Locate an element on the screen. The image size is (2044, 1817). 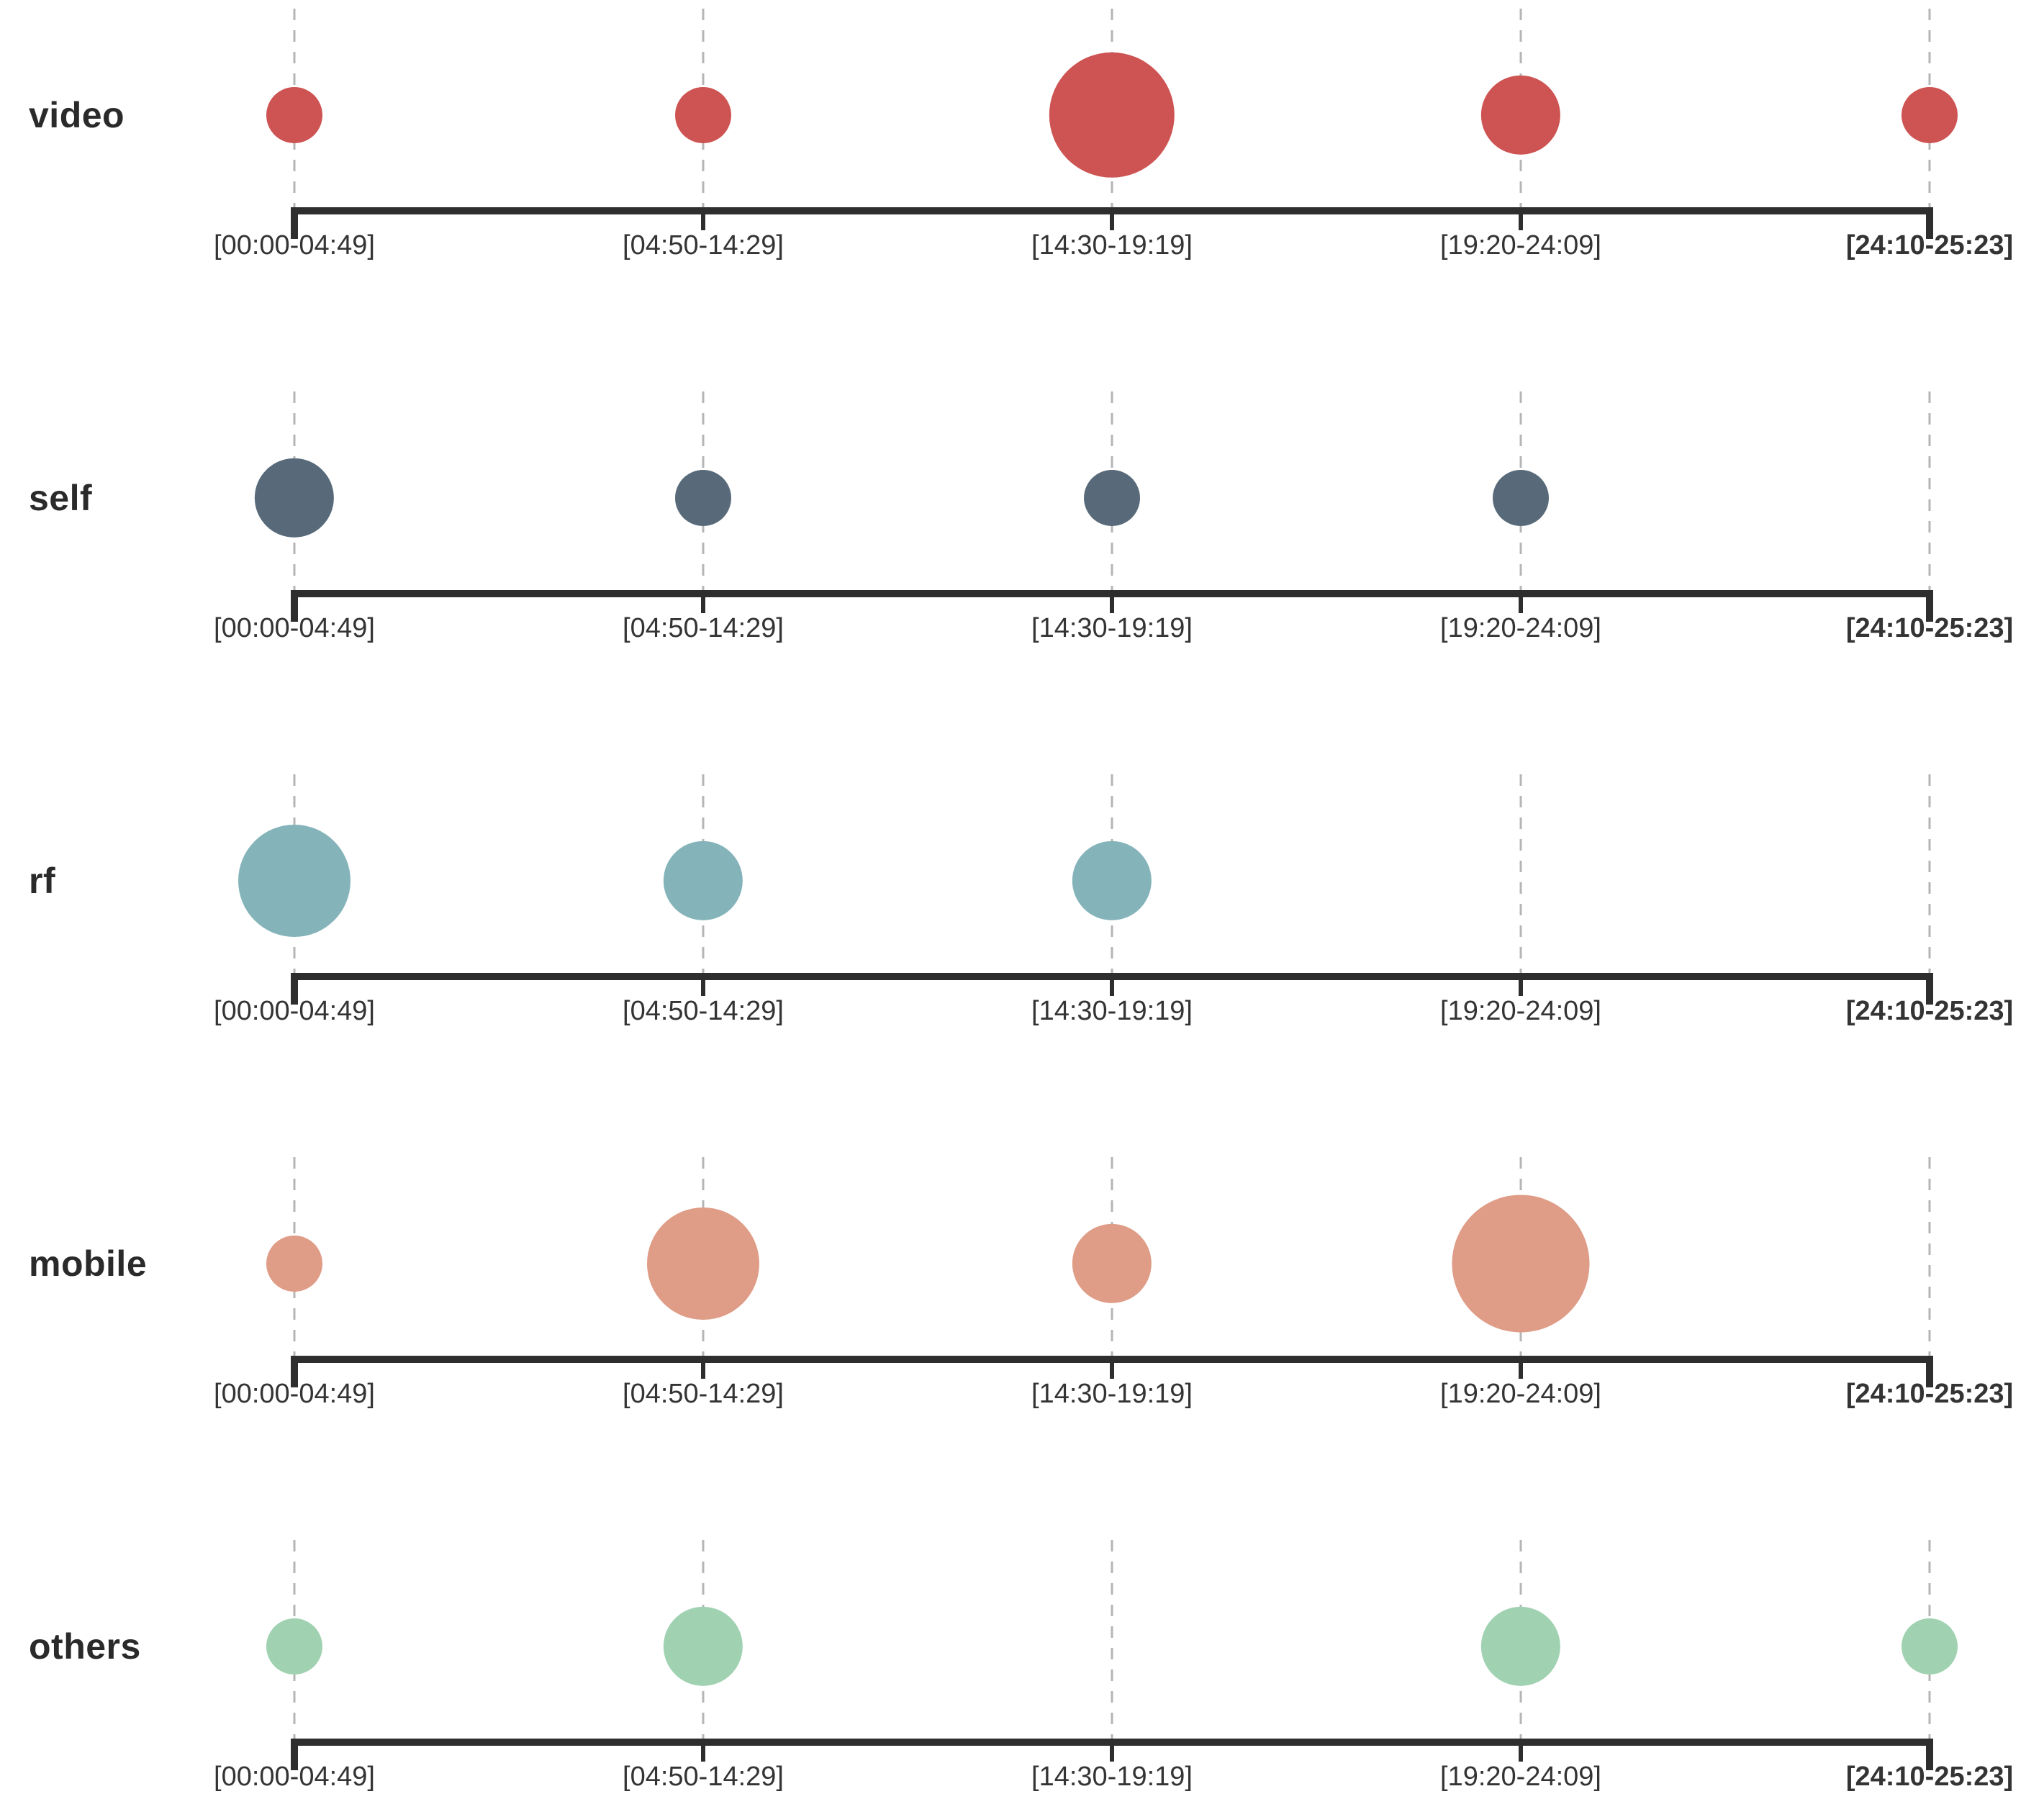
category-label-others: others is located at coordinates (85, 1647).